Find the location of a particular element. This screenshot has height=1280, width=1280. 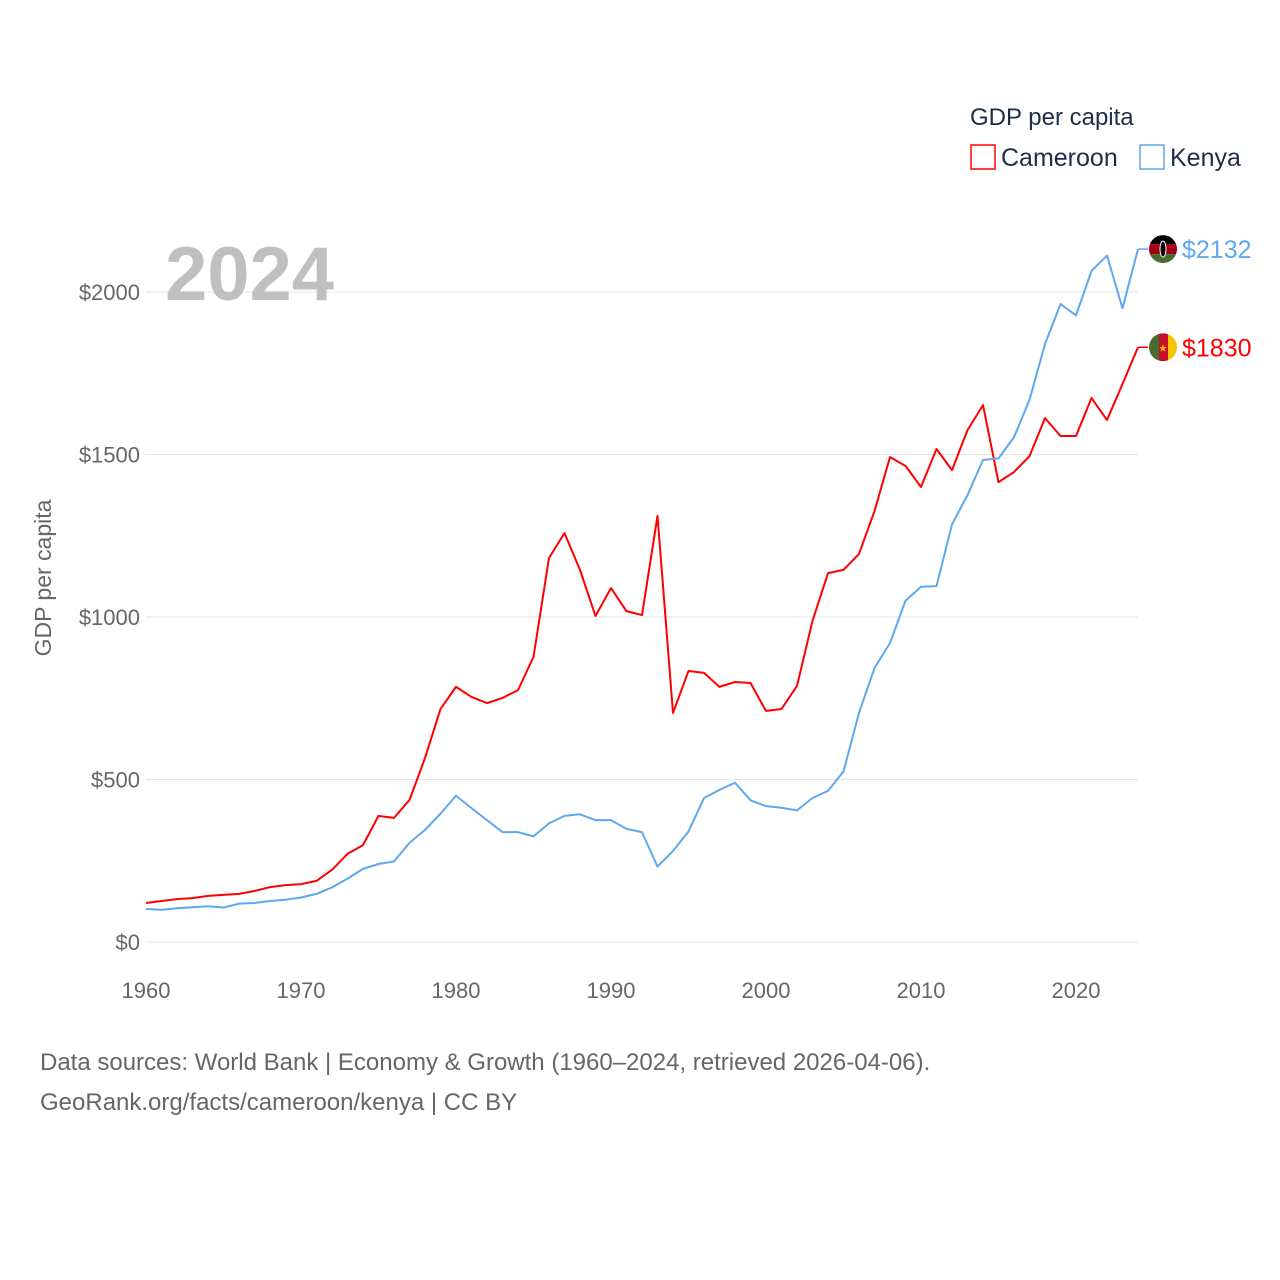

flag-cameroon-icon: ★ is located at coordinates (1163, 347).